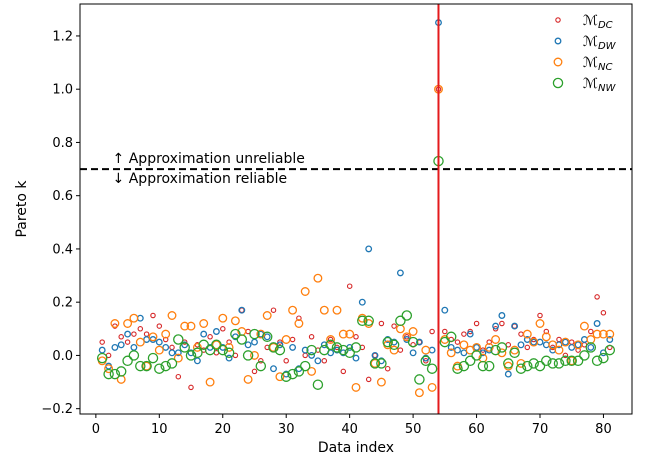 The height and width of the screenshot is (462, 649). I want to click on legend-item-dw: ℳDW, so click(585, 43).